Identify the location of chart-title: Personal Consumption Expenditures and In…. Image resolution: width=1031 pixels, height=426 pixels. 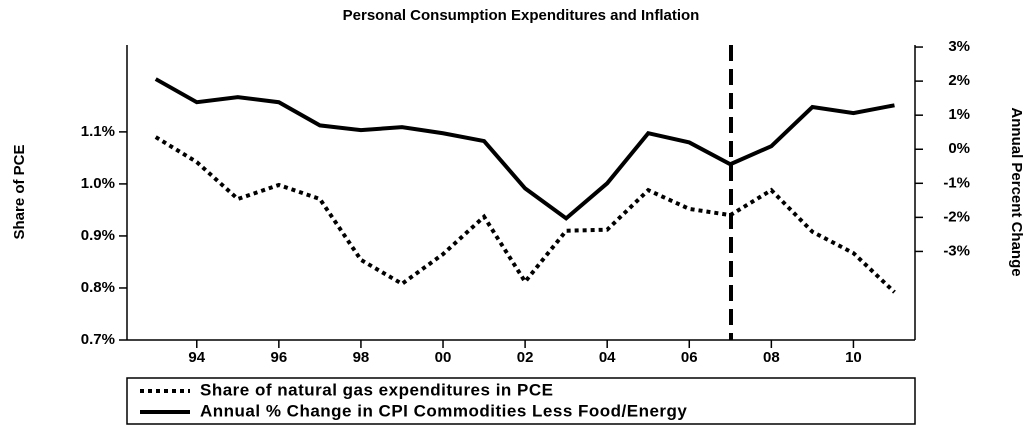
(521, 15).